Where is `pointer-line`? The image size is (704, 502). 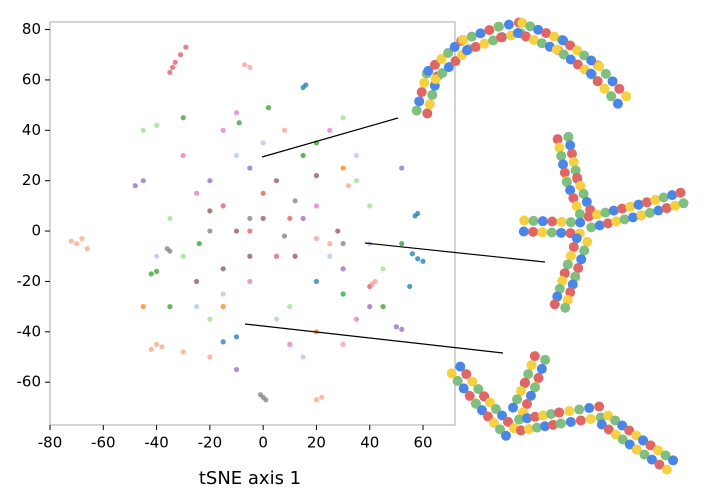 pointer-line is located at coordinates (455, 252).